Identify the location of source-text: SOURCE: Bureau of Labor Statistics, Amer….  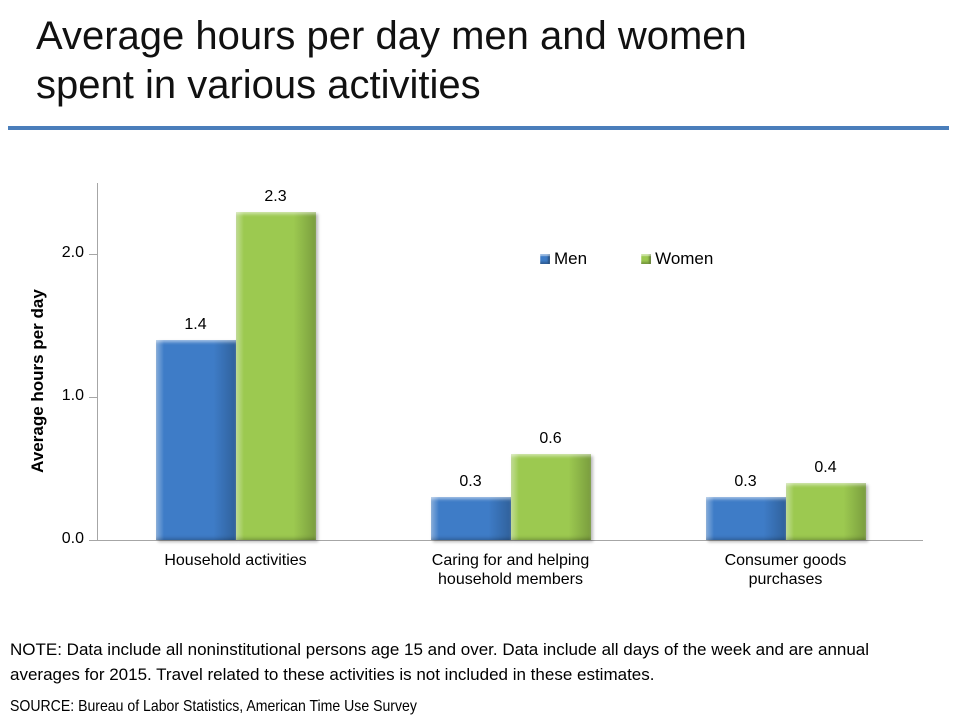
(213, 706).